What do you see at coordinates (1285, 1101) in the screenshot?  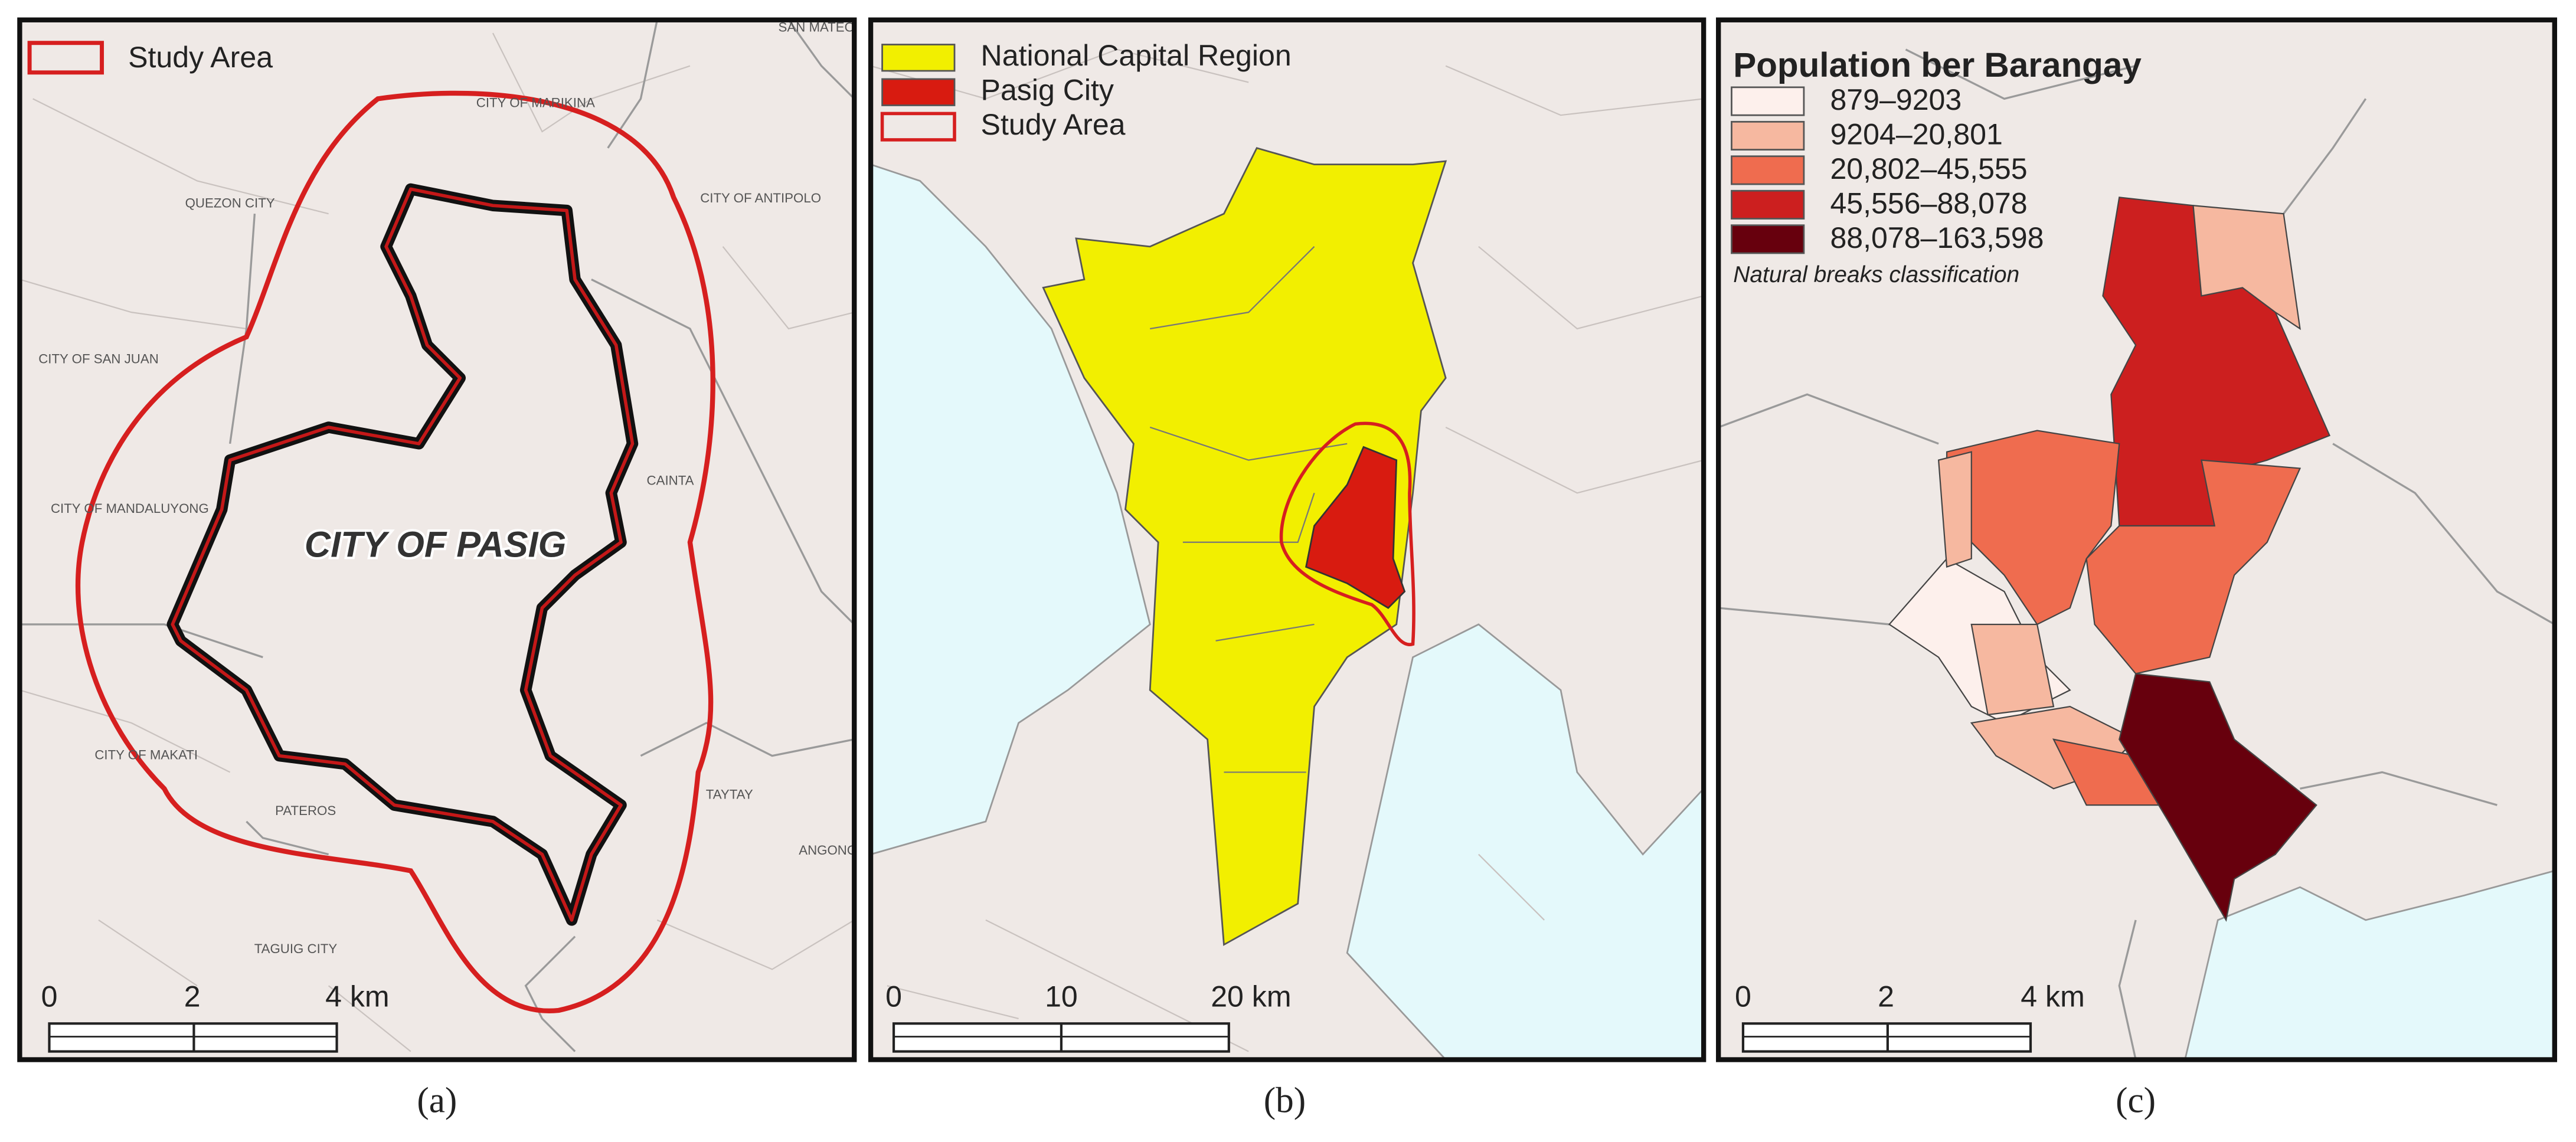 I see `caption: (b)` at bounding box center [1285, 1101].